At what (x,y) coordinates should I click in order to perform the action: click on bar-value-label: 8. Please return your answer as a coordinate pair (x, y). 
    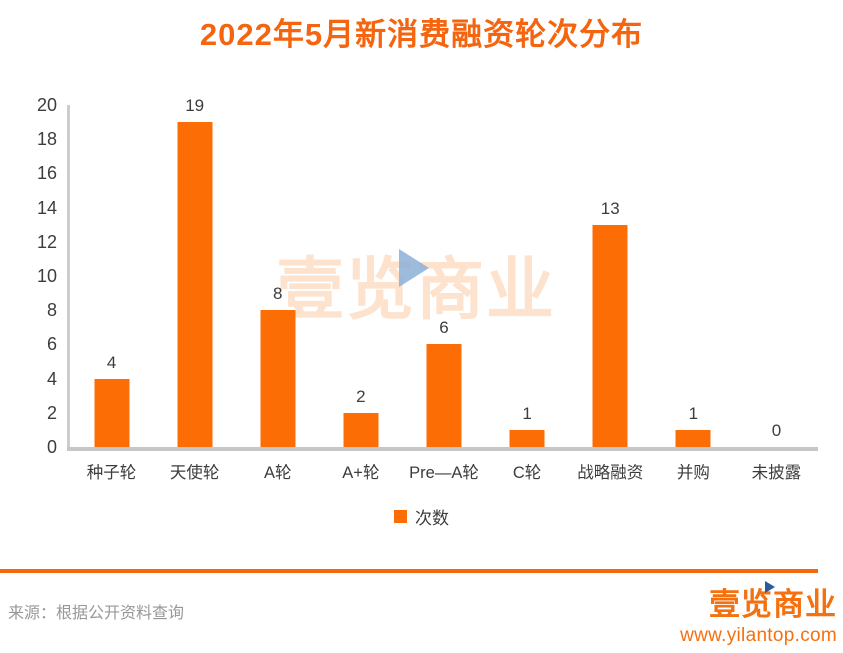
    Looking at the image, I should click on (278, 293).